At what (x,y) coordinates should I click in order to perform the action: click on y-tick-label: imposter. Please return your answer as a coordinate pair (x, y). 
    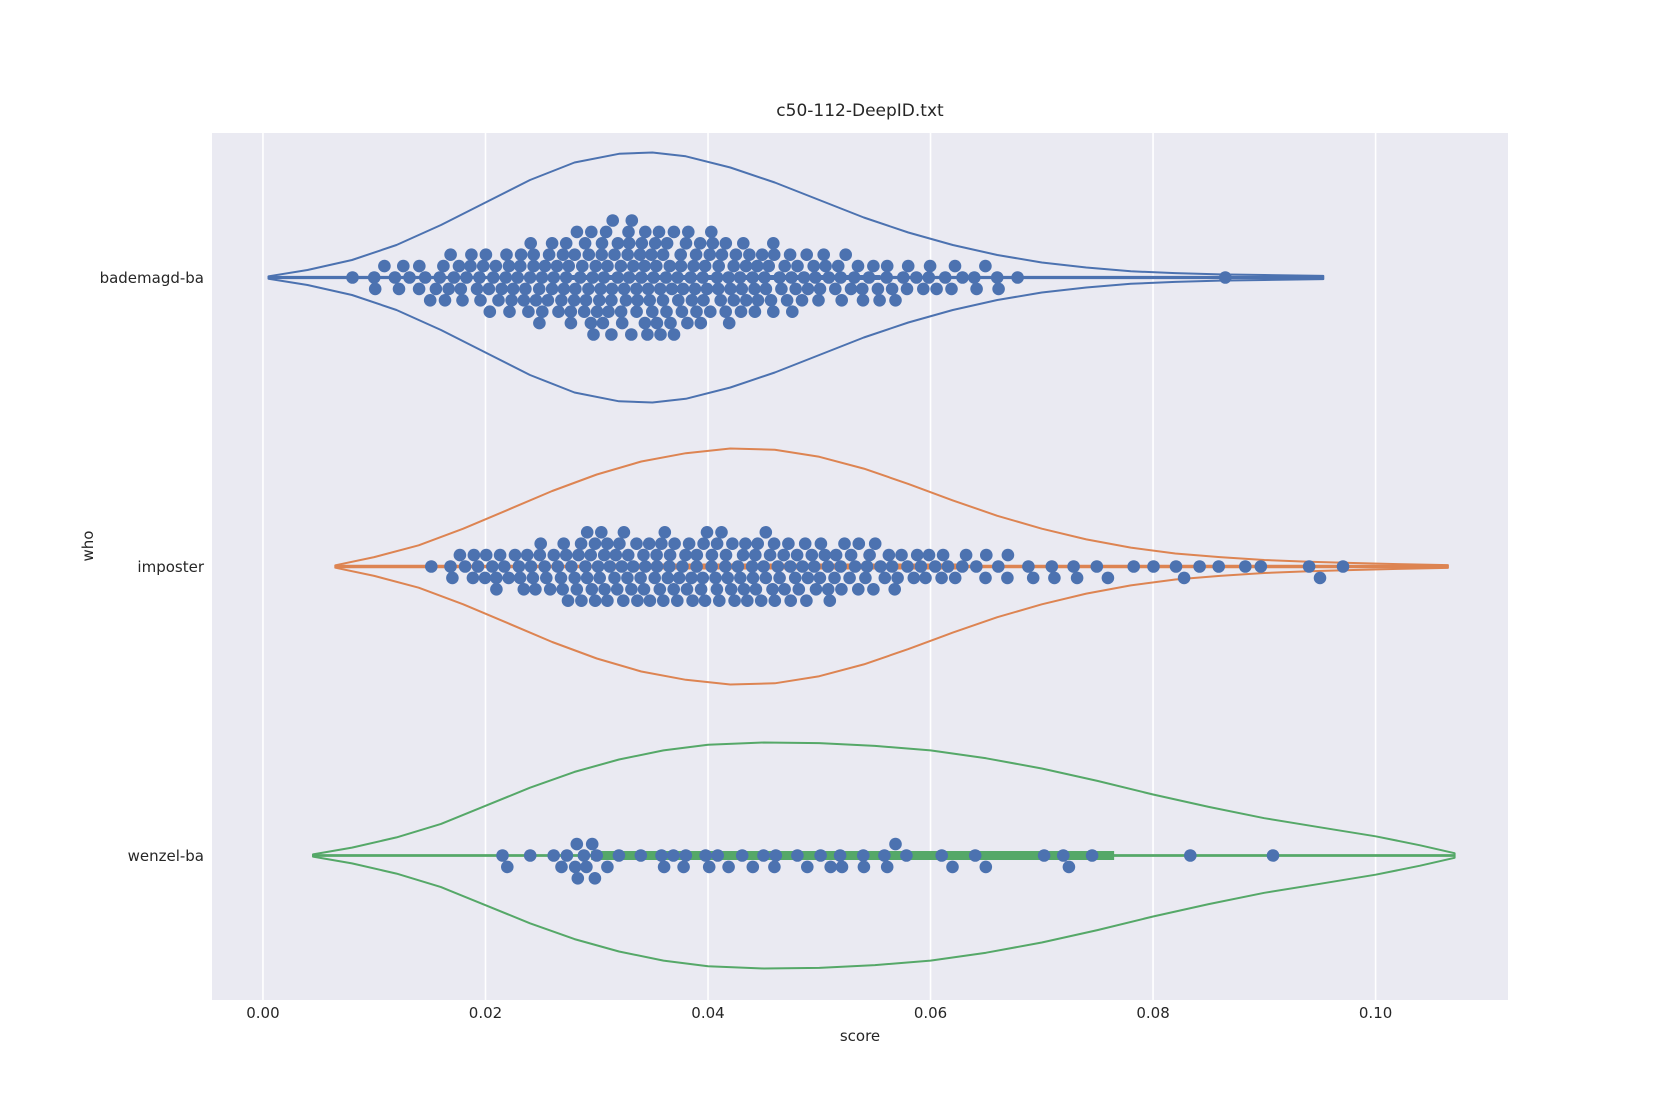
    Looking at the image, I should click on (170, 566).